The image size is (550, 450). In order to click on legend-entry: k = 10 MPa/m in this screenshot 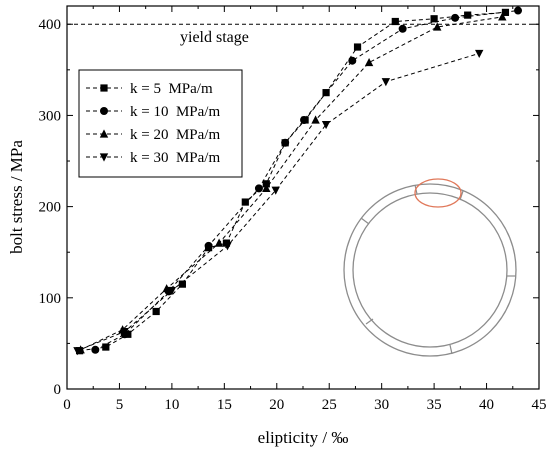, I will do `click(153, 112)`.